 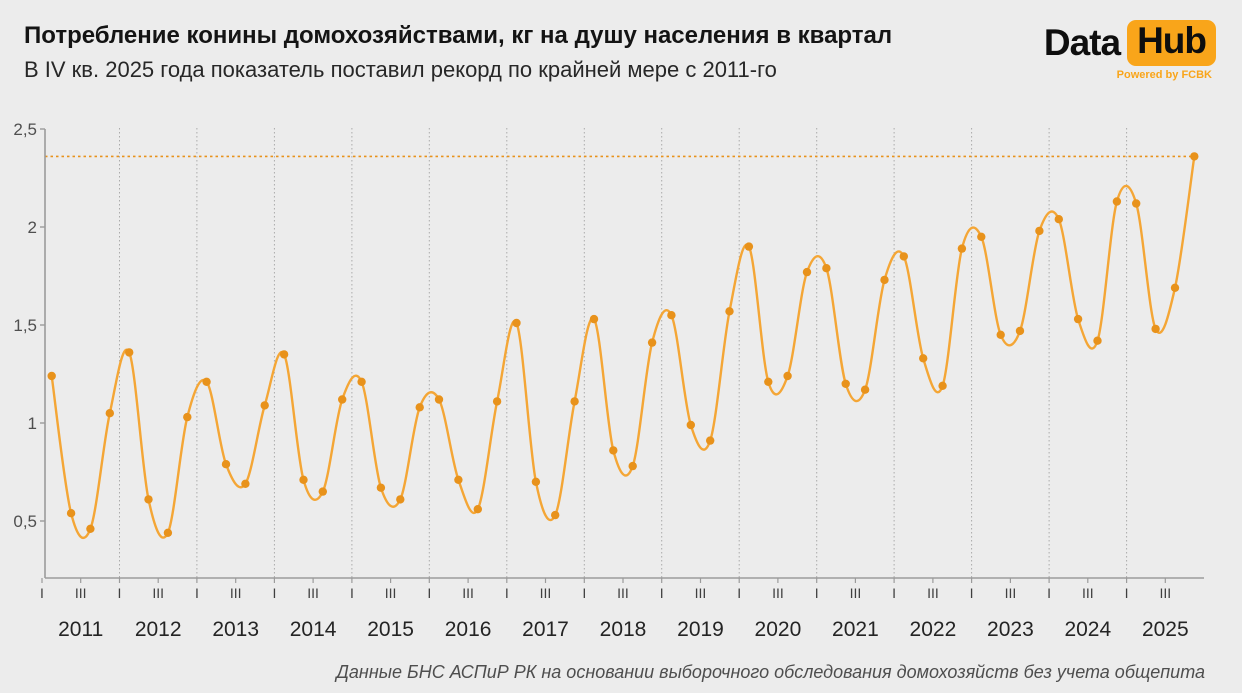 I want to click on logo-text-hub: Hub, so click(x=1171, y=43).